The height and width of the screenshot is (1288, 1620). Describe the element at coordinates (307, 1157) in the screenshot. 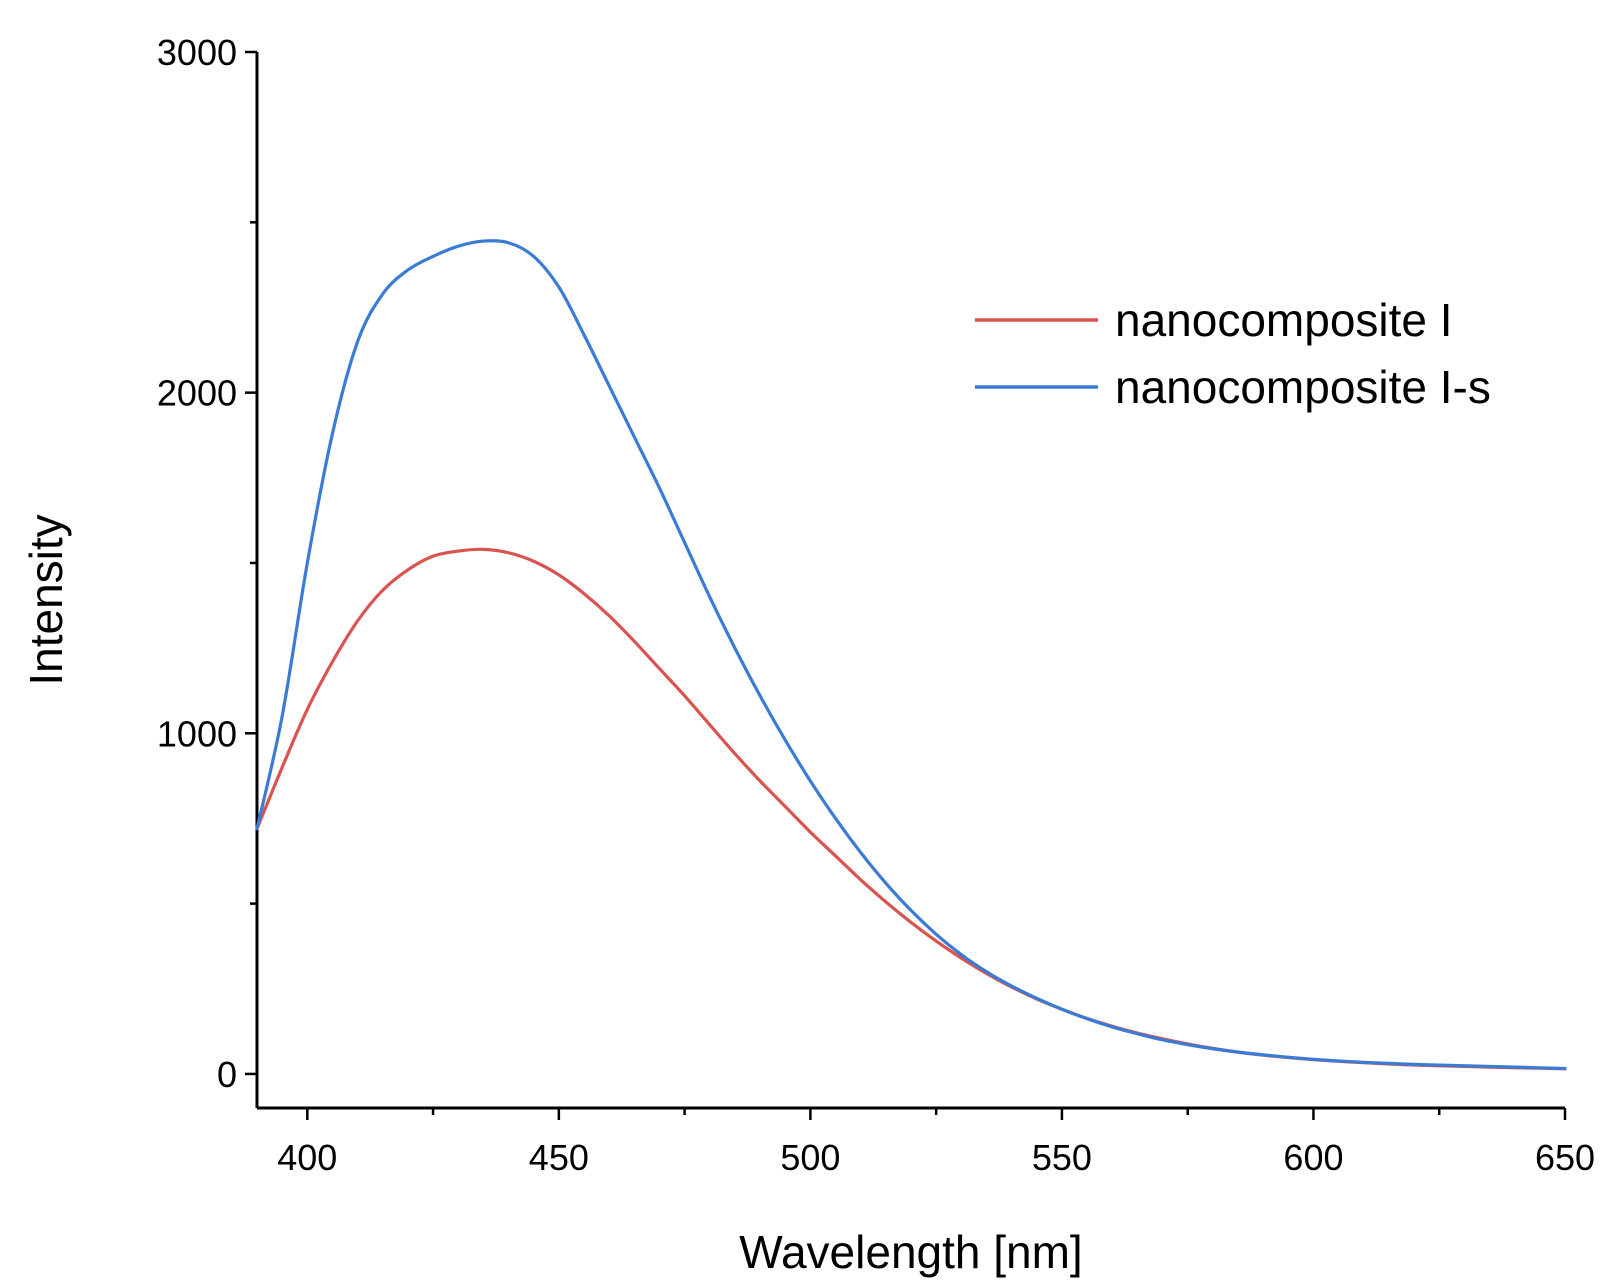

I see `x-tick-label: 400` at that location.